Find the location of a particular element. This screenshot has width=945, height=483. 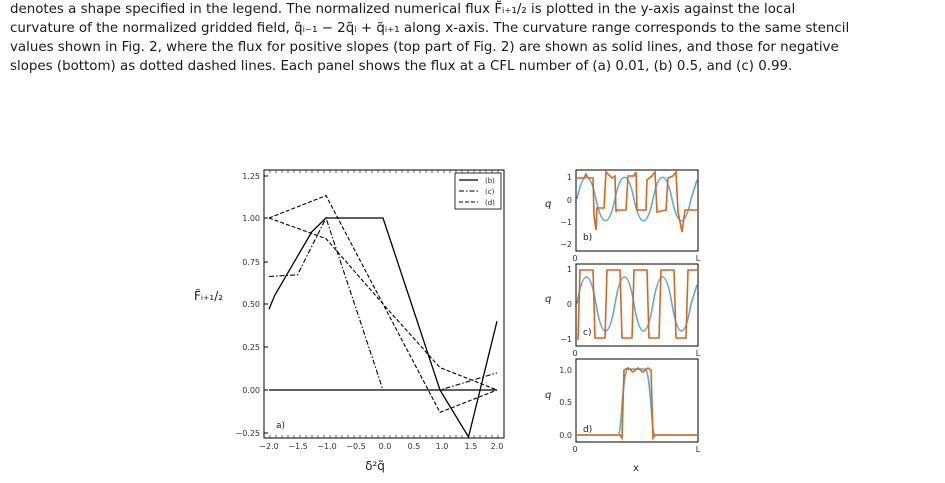

side-c-numerical-curve is located at coordinates (637, 305).